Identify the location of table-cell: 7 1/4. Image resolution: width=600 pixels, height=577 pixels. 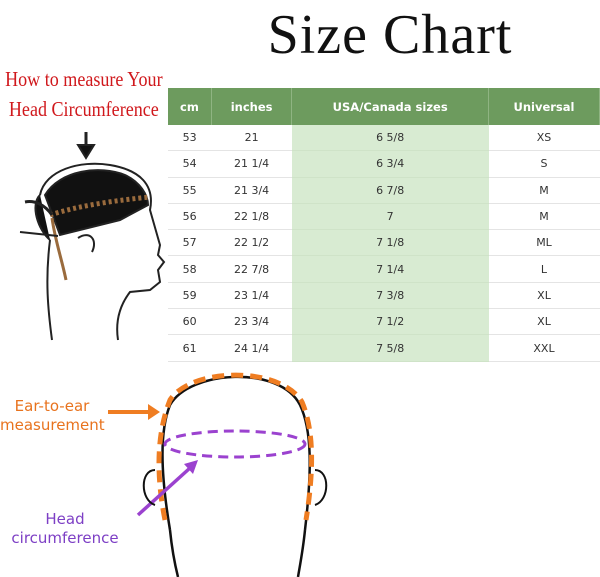
(390, 269).